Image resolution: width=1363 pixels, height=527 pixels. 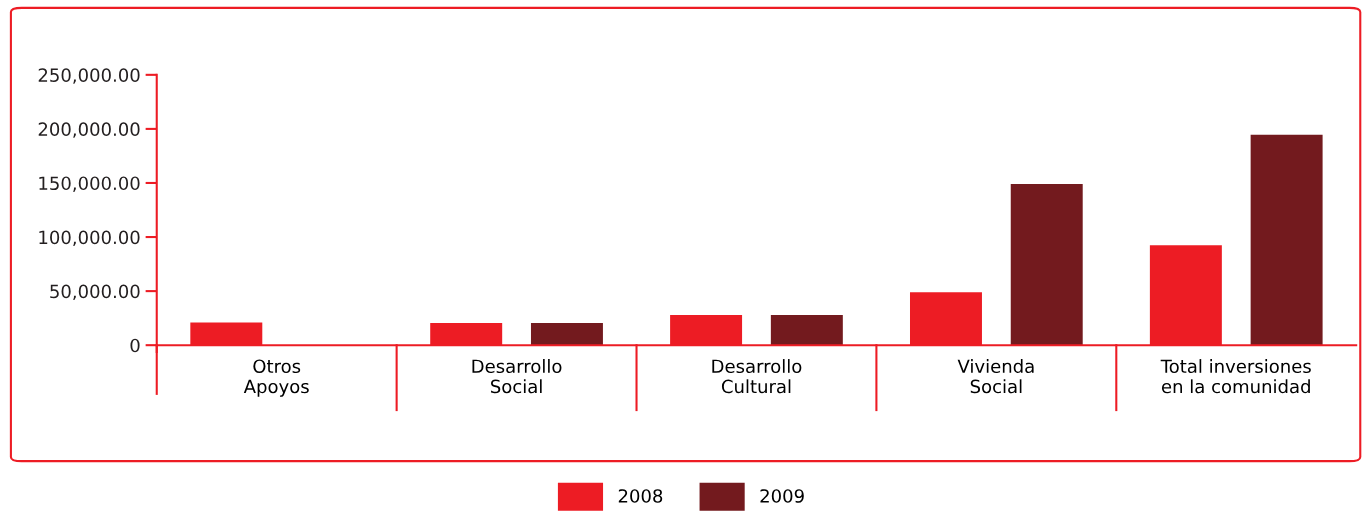 What do you see at coordinates (517, 376) in the screenshot?
I see `x-tick-label: Desarrollo Social` at bounding box center [517, 376].